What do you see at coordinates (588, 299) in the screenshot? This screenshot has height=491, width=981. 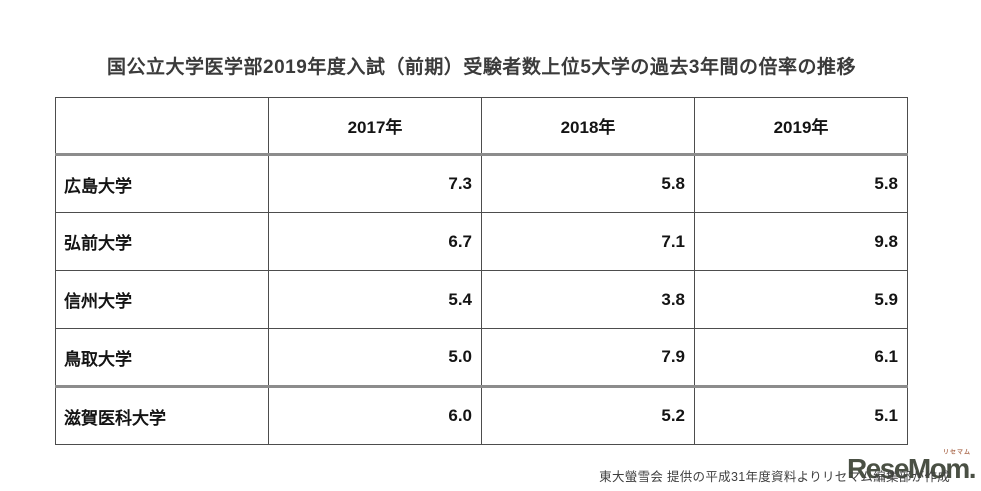 I see `rate-cell: 3.8` at bounding box center [588, 299].